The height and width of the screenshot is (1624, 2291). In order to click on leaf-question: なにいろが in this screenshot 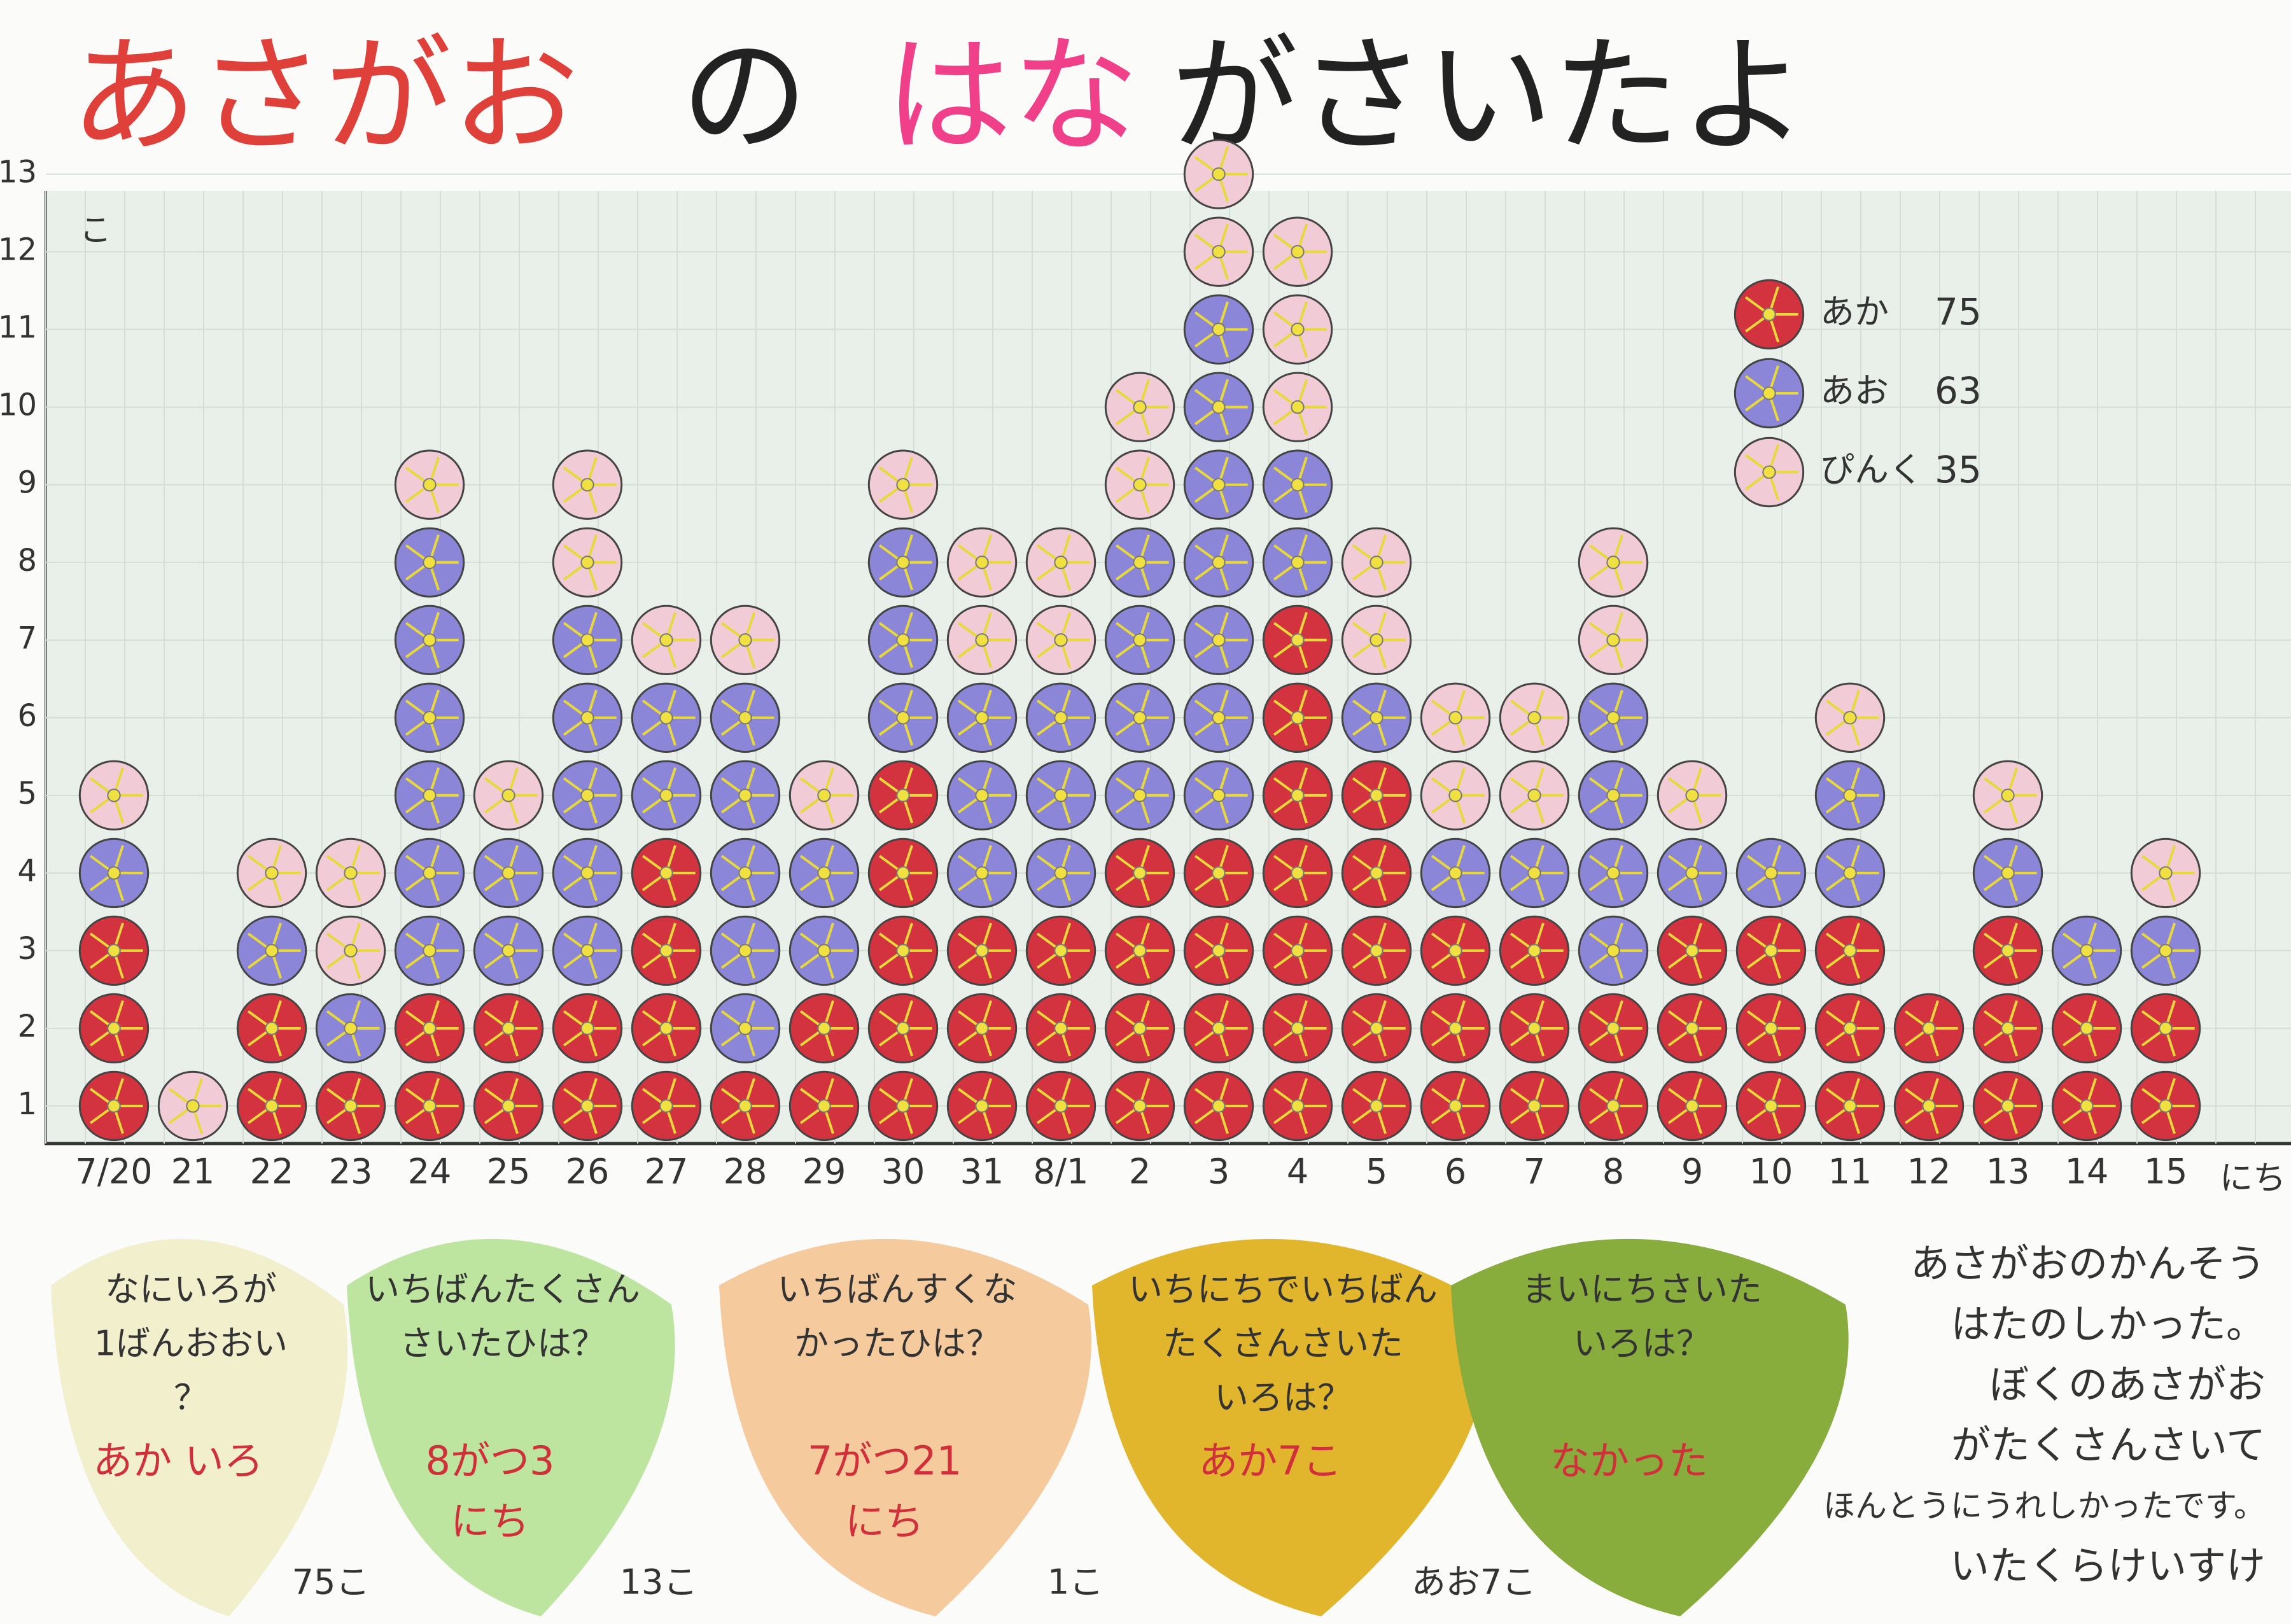, I will do `click(191, 1290)`.